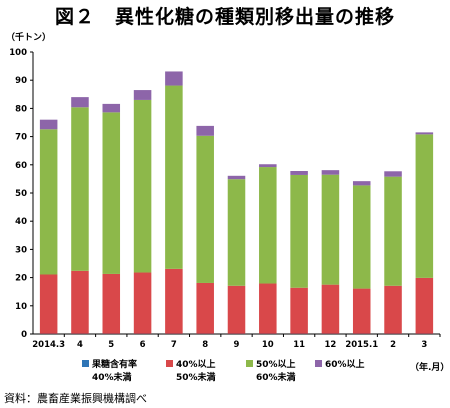 This screenshot has height=408, width=450. I want to click on x-tick-label: 5, so click(111, 345).